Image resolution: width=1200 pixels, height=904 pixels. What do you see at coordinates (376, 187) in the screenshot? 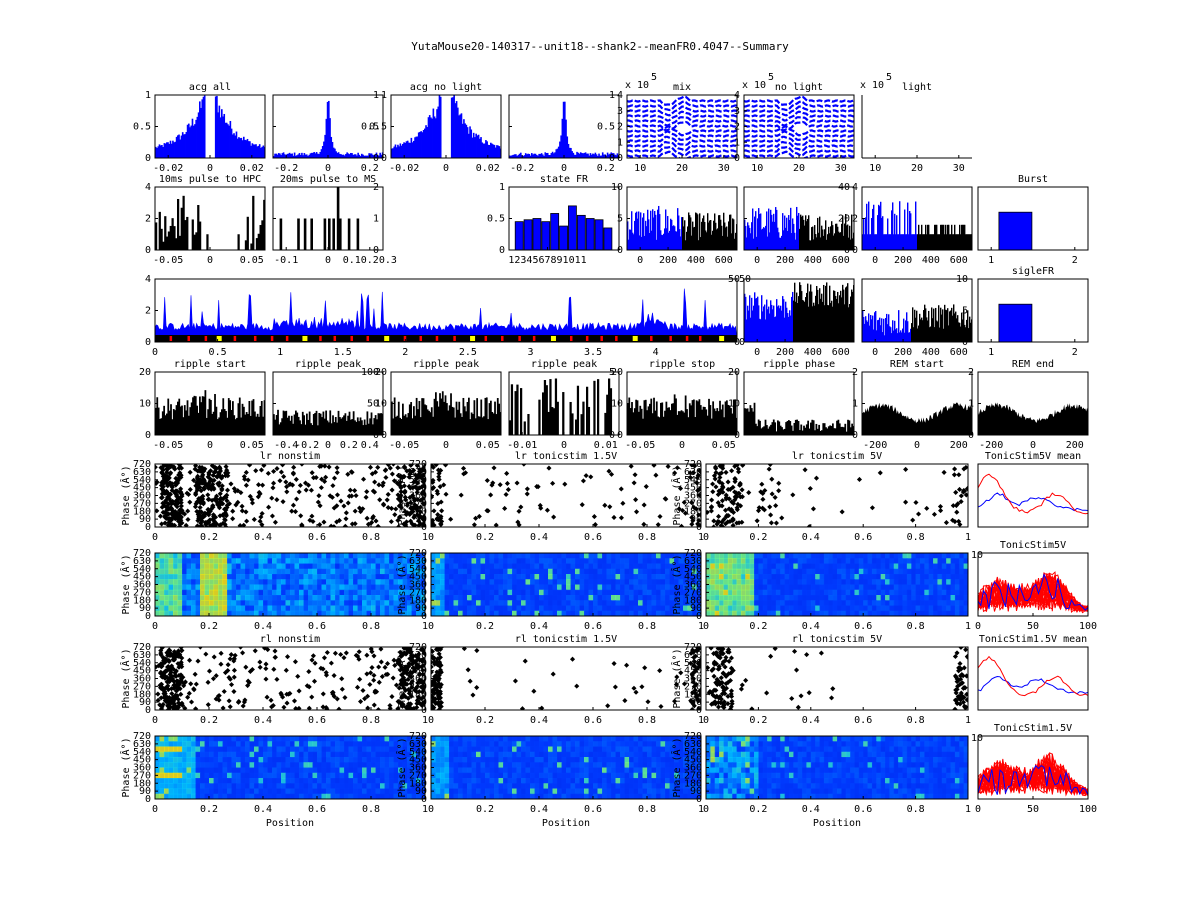
I see `y-tick-label: 2` at bounding box center [376, 187].